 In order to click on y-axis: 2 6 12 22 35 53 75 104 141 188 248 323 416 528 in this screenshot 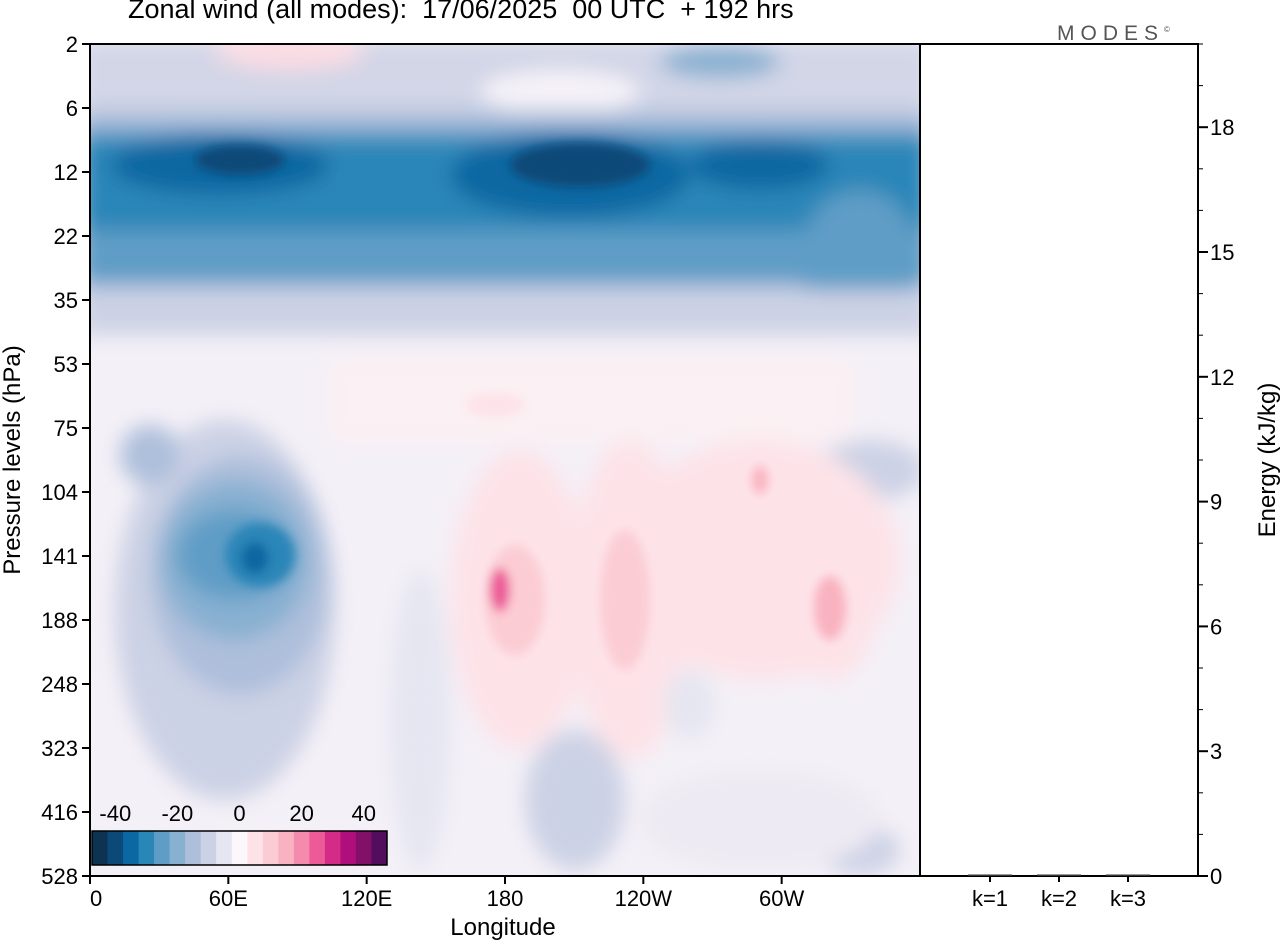, I will do `click(65, 460)`.